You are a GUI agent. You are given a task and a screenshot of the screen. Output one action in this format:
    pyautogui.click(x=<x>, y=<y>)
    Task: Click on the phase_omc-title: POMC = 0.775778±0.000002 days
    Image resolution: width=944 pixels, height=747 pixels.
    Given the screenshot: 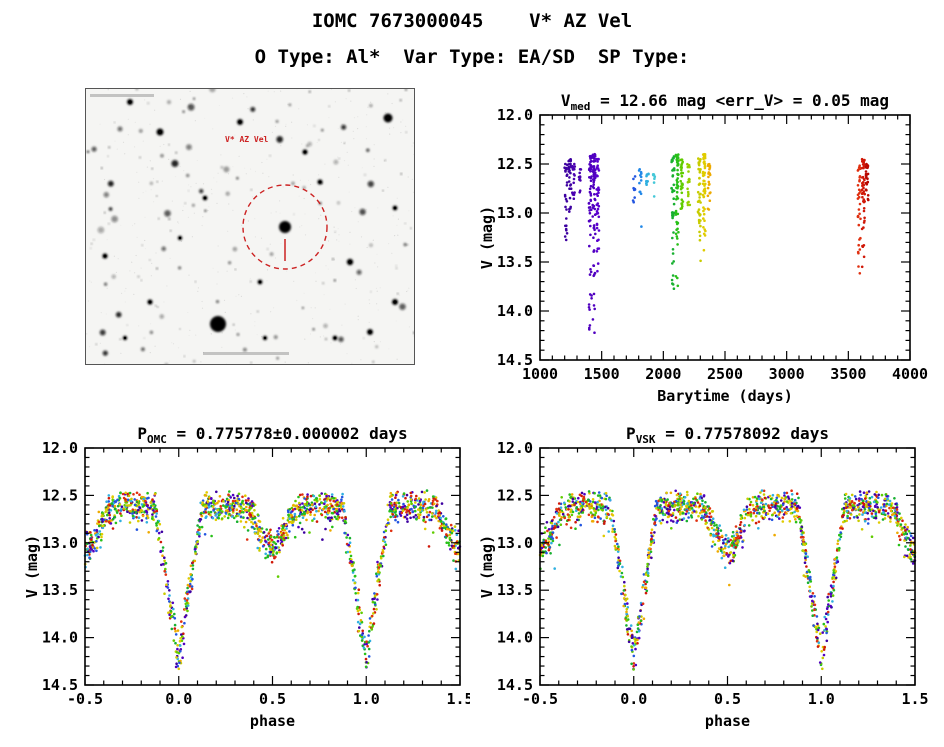 What is the action you would take?
    pyautogui.click(x=272, y=435)
    